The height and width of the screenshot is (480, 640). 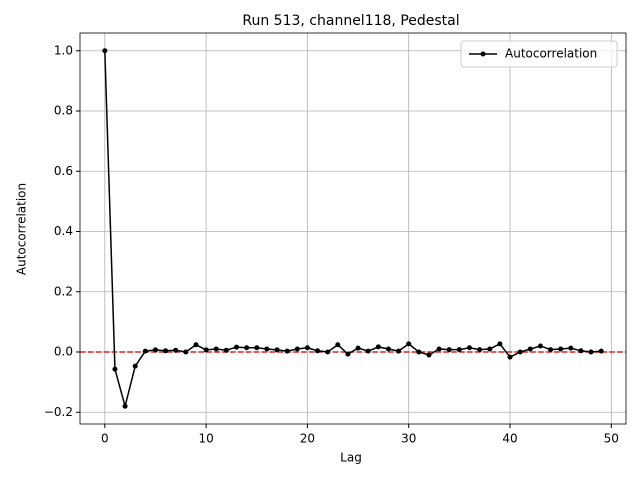 I want to click on y-tick-label: 0.2, so click(x=63, y=291).